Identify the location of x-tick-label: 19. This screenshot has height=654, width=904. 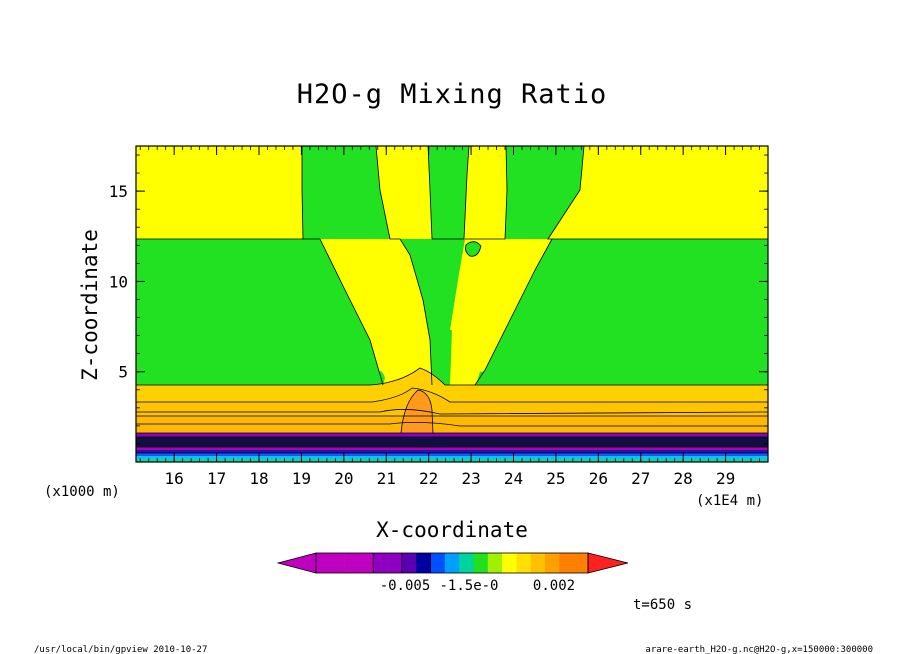
(301, 478).